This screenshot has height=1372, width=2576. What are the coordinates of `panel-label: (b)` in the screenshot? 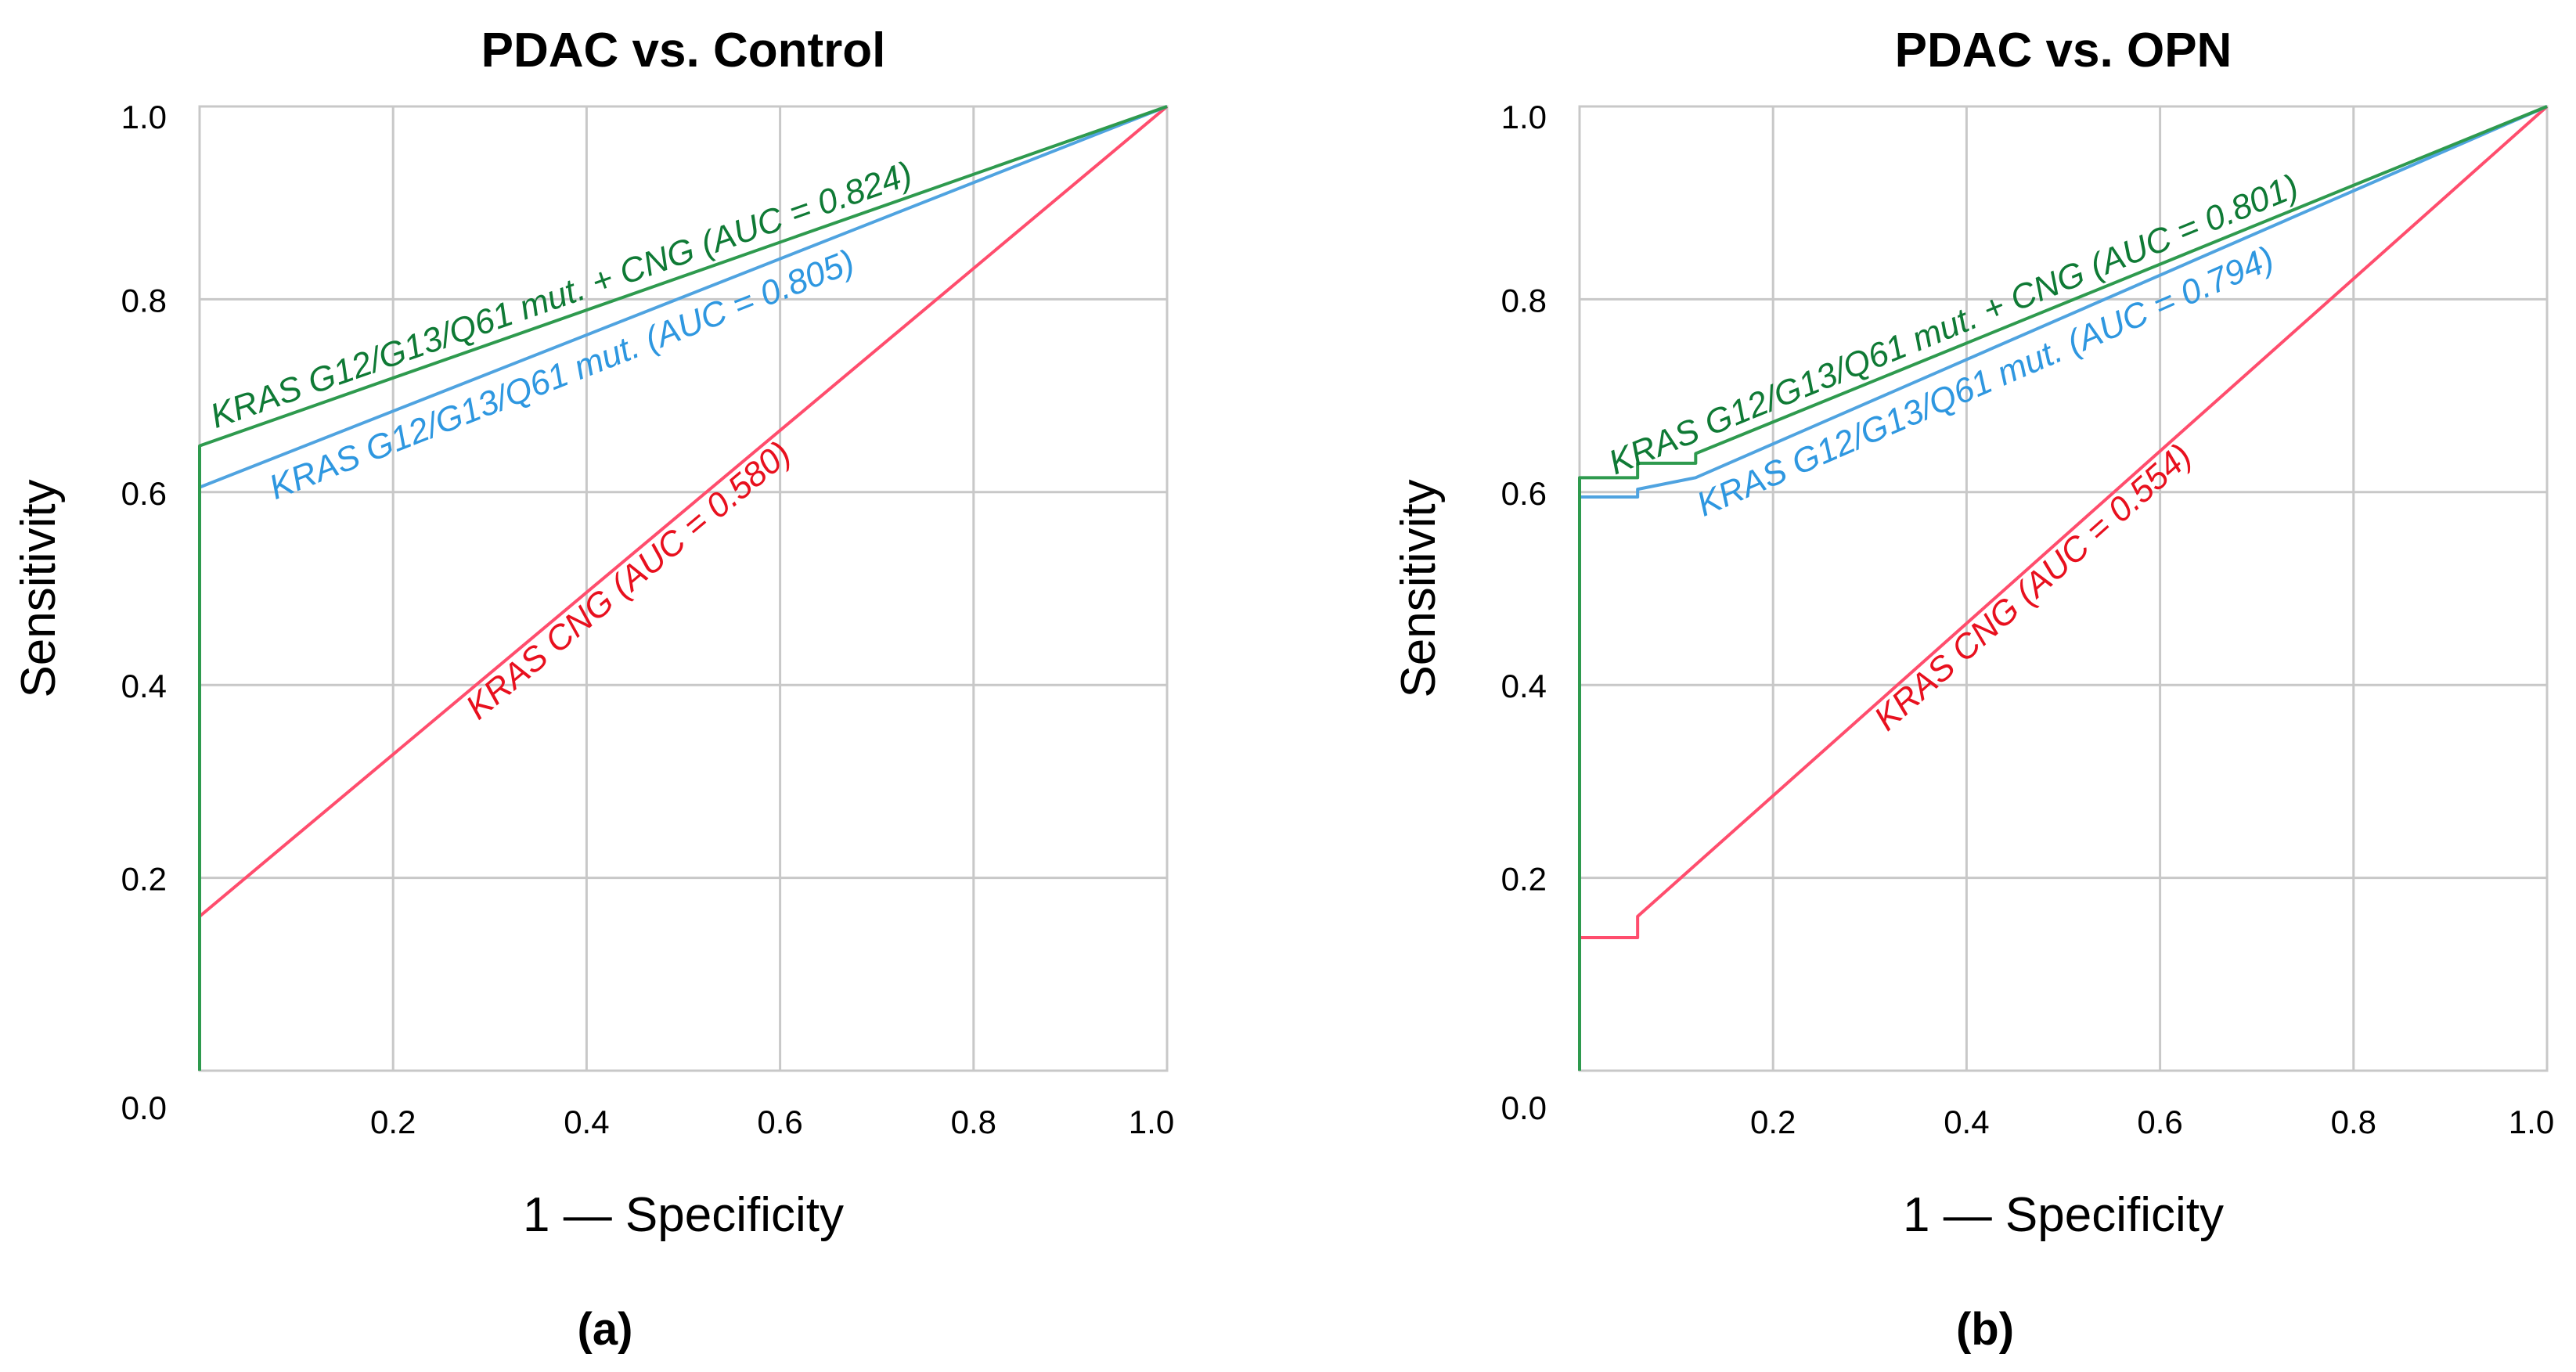 It's located at (1985, 1329).